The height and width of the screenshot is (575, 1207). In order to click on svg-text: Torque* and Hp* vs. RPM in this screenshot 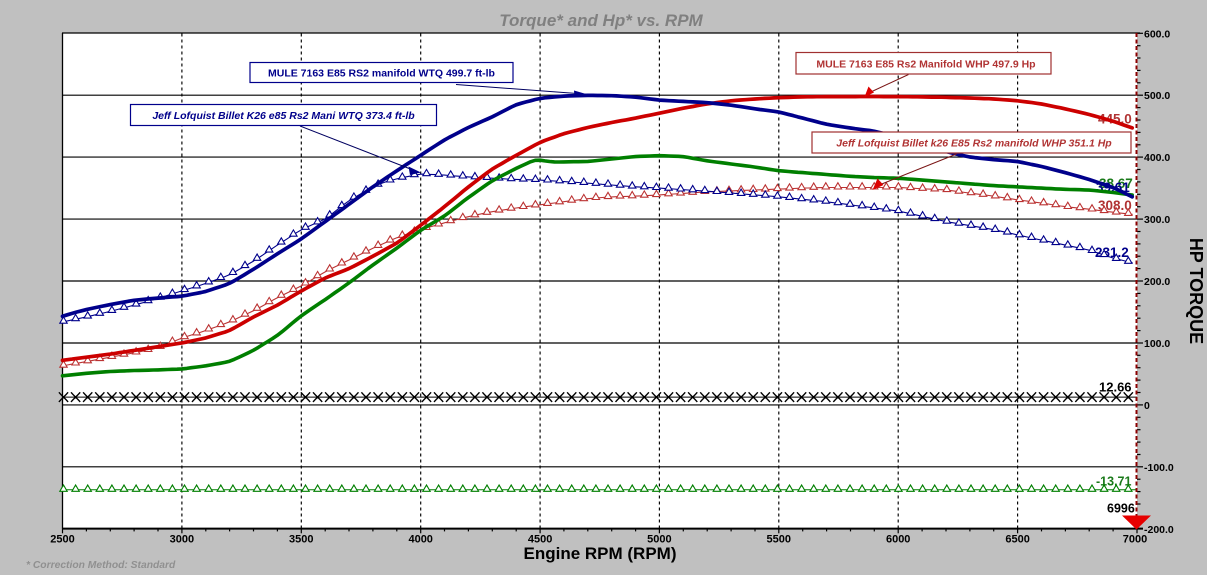, I will do `click(601, 20)`.